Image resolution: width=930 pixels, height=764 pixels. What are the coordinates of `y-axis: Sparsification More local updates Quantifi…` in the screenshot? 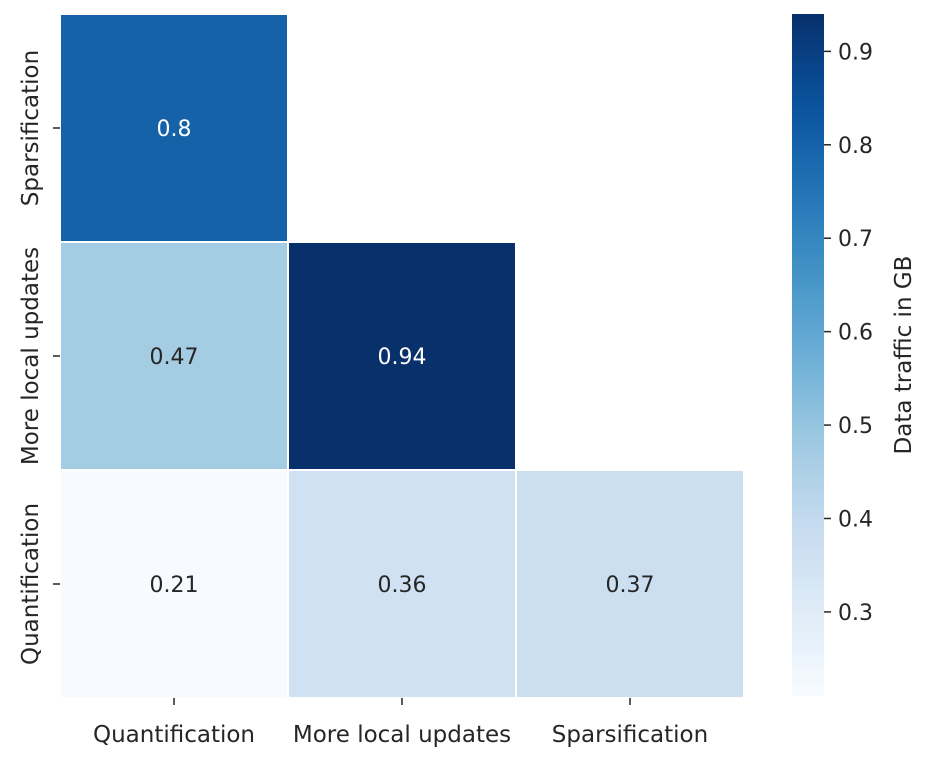 It's located at (39, 357).